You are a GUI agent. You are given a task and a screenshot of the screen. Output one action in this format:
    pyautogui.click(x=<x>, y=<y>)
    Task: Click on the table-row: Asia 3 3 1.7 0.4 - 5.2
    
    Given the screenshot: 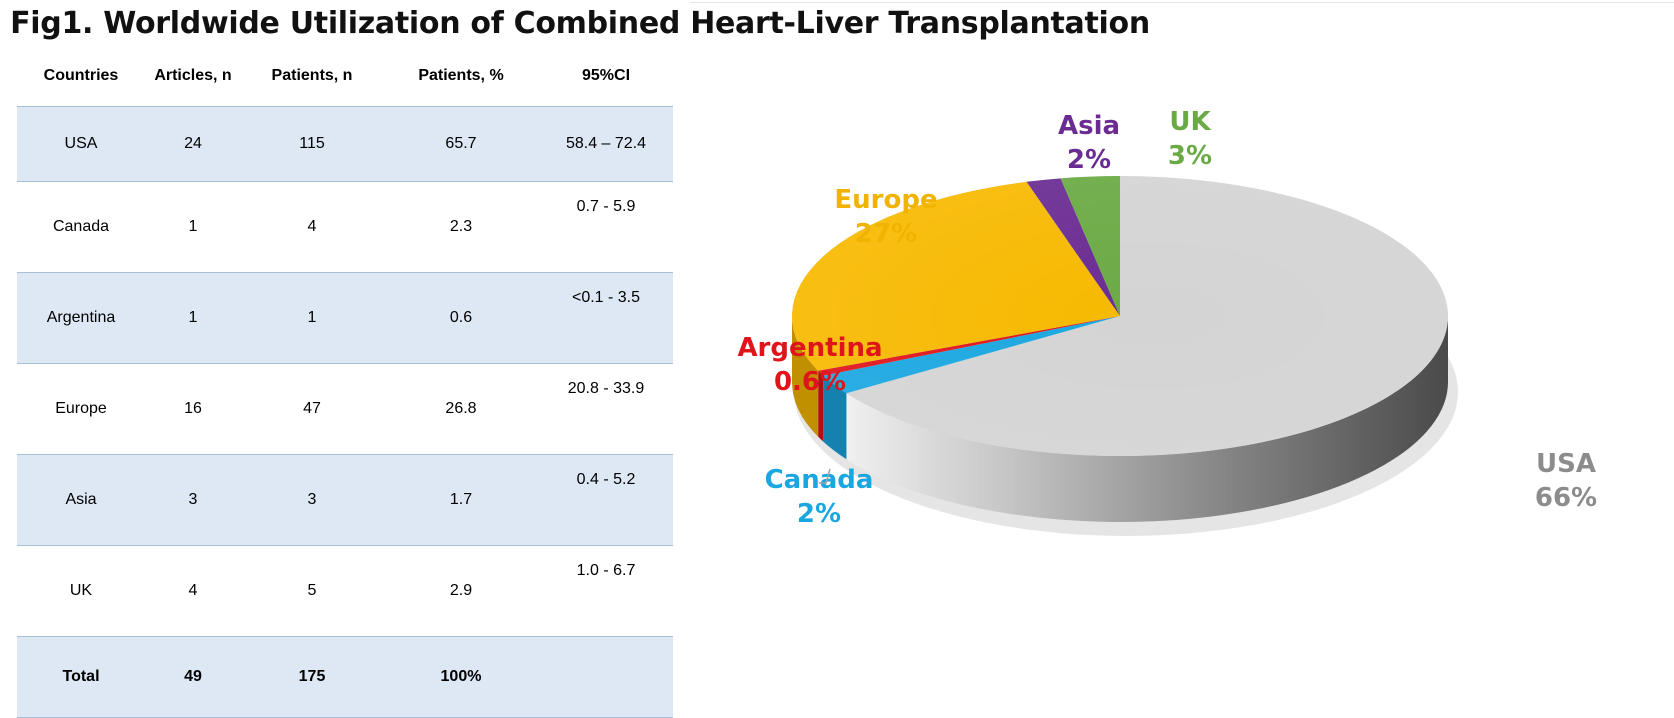 What is the action you would take?
    pyautogui.click(x=345, y=500)
    